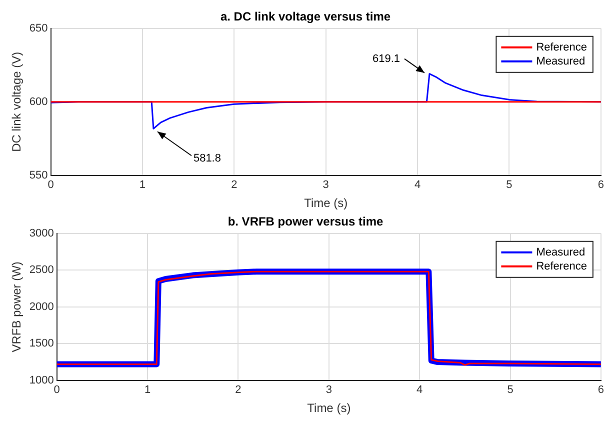  What do you see at coordinates (306, 221) in the screenshot?
I see `chart-title: b. VRFB power versus time` at bounding box center [306, 221].